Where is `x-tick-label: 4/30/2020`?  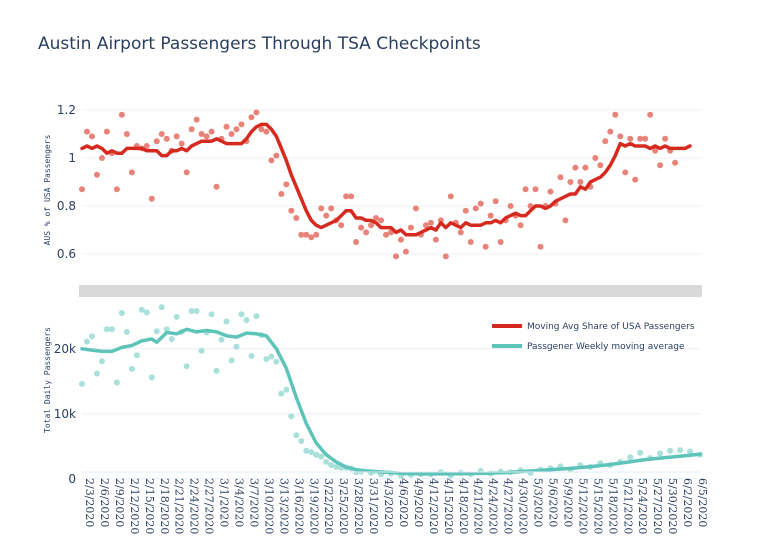
x-tick-label: 4/30/2020 is located at coordinates (523, 506).